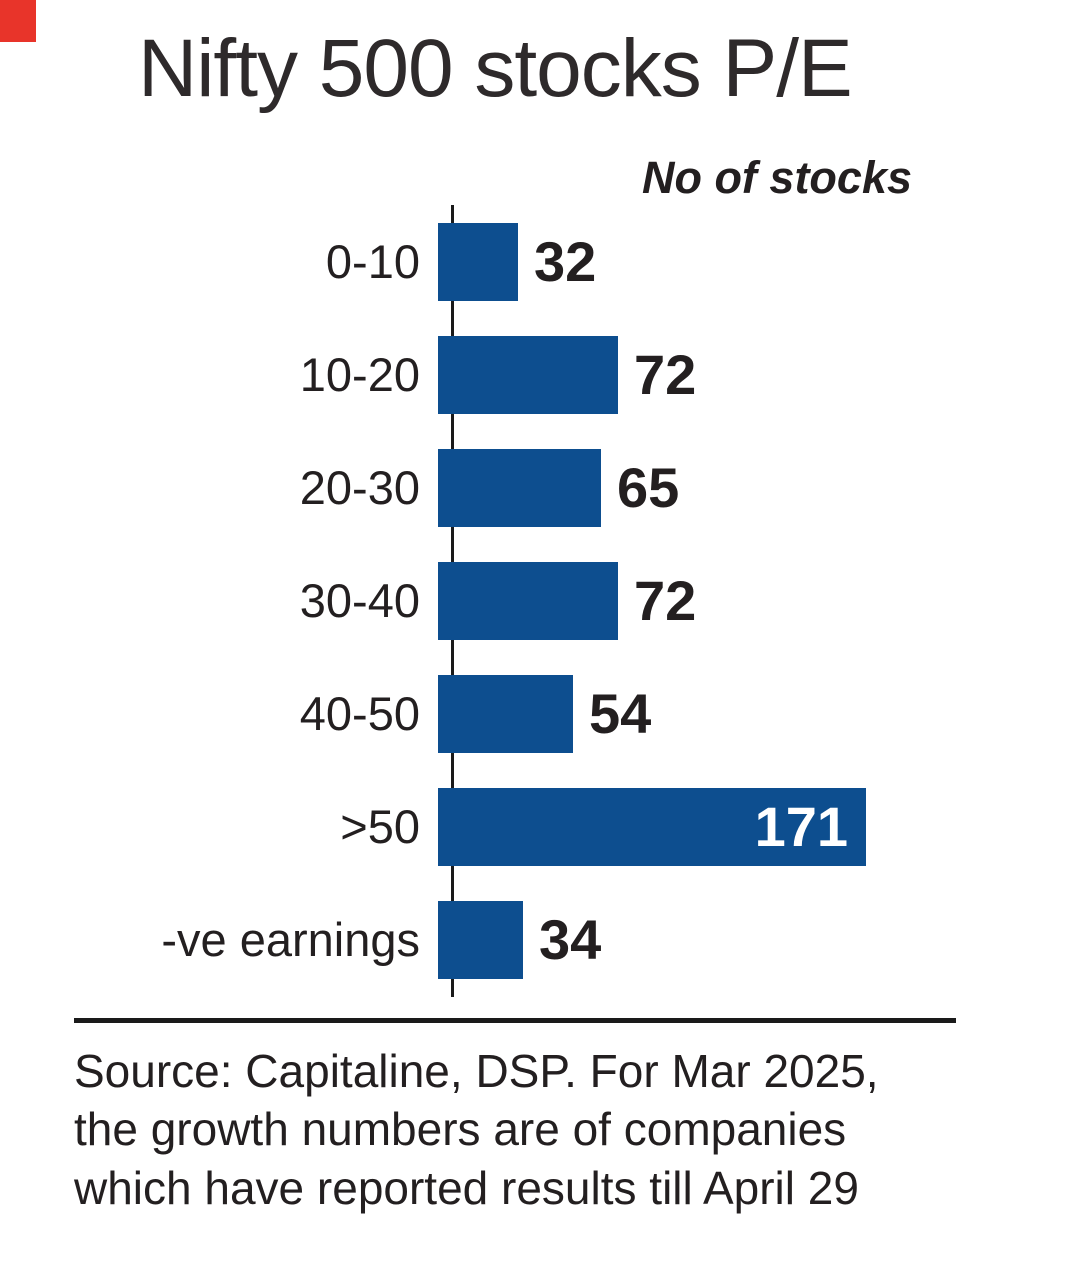 This screenshot has width=1079, height=1265. Describe the element at coordinates (359, 600) in the screenshot. I see `category-label: 30-40` at that location.